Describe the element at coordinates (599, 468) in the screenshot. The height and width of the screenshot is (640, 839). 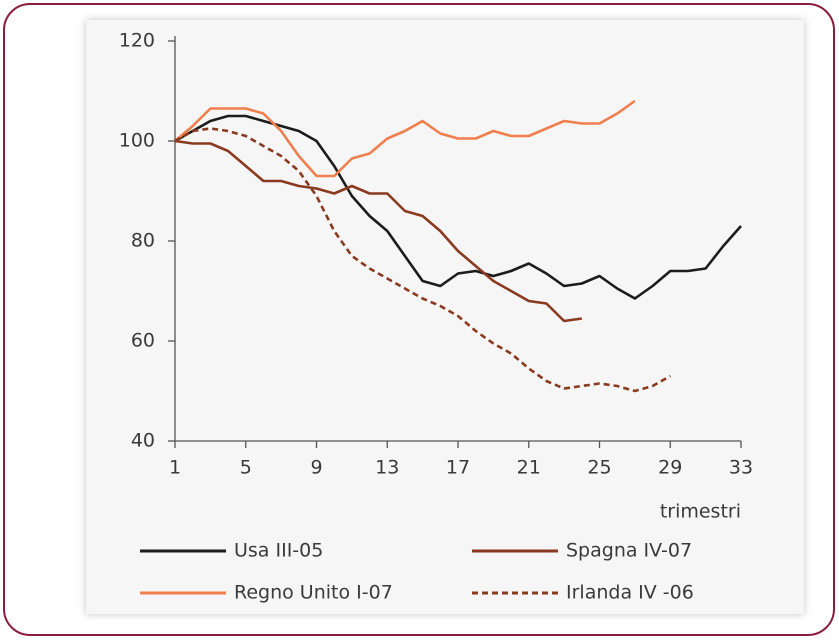
I see `x-tick-label: 25` at that location.